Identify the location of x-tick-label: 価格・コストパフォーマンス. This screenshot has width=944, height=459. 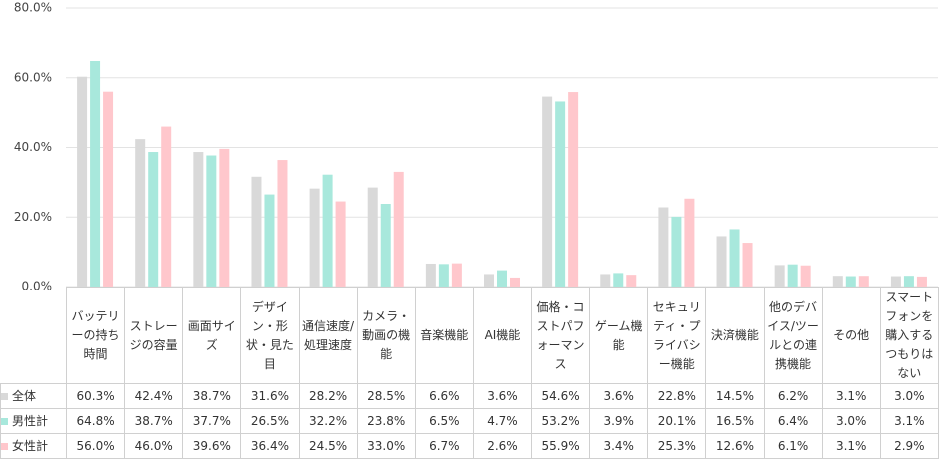
(560, 335).